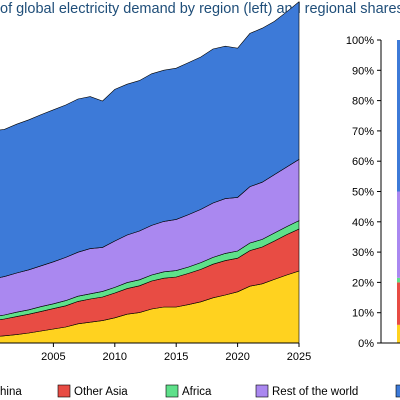  I want to click on left-x-tick-label: 2010, so click(115, 357).